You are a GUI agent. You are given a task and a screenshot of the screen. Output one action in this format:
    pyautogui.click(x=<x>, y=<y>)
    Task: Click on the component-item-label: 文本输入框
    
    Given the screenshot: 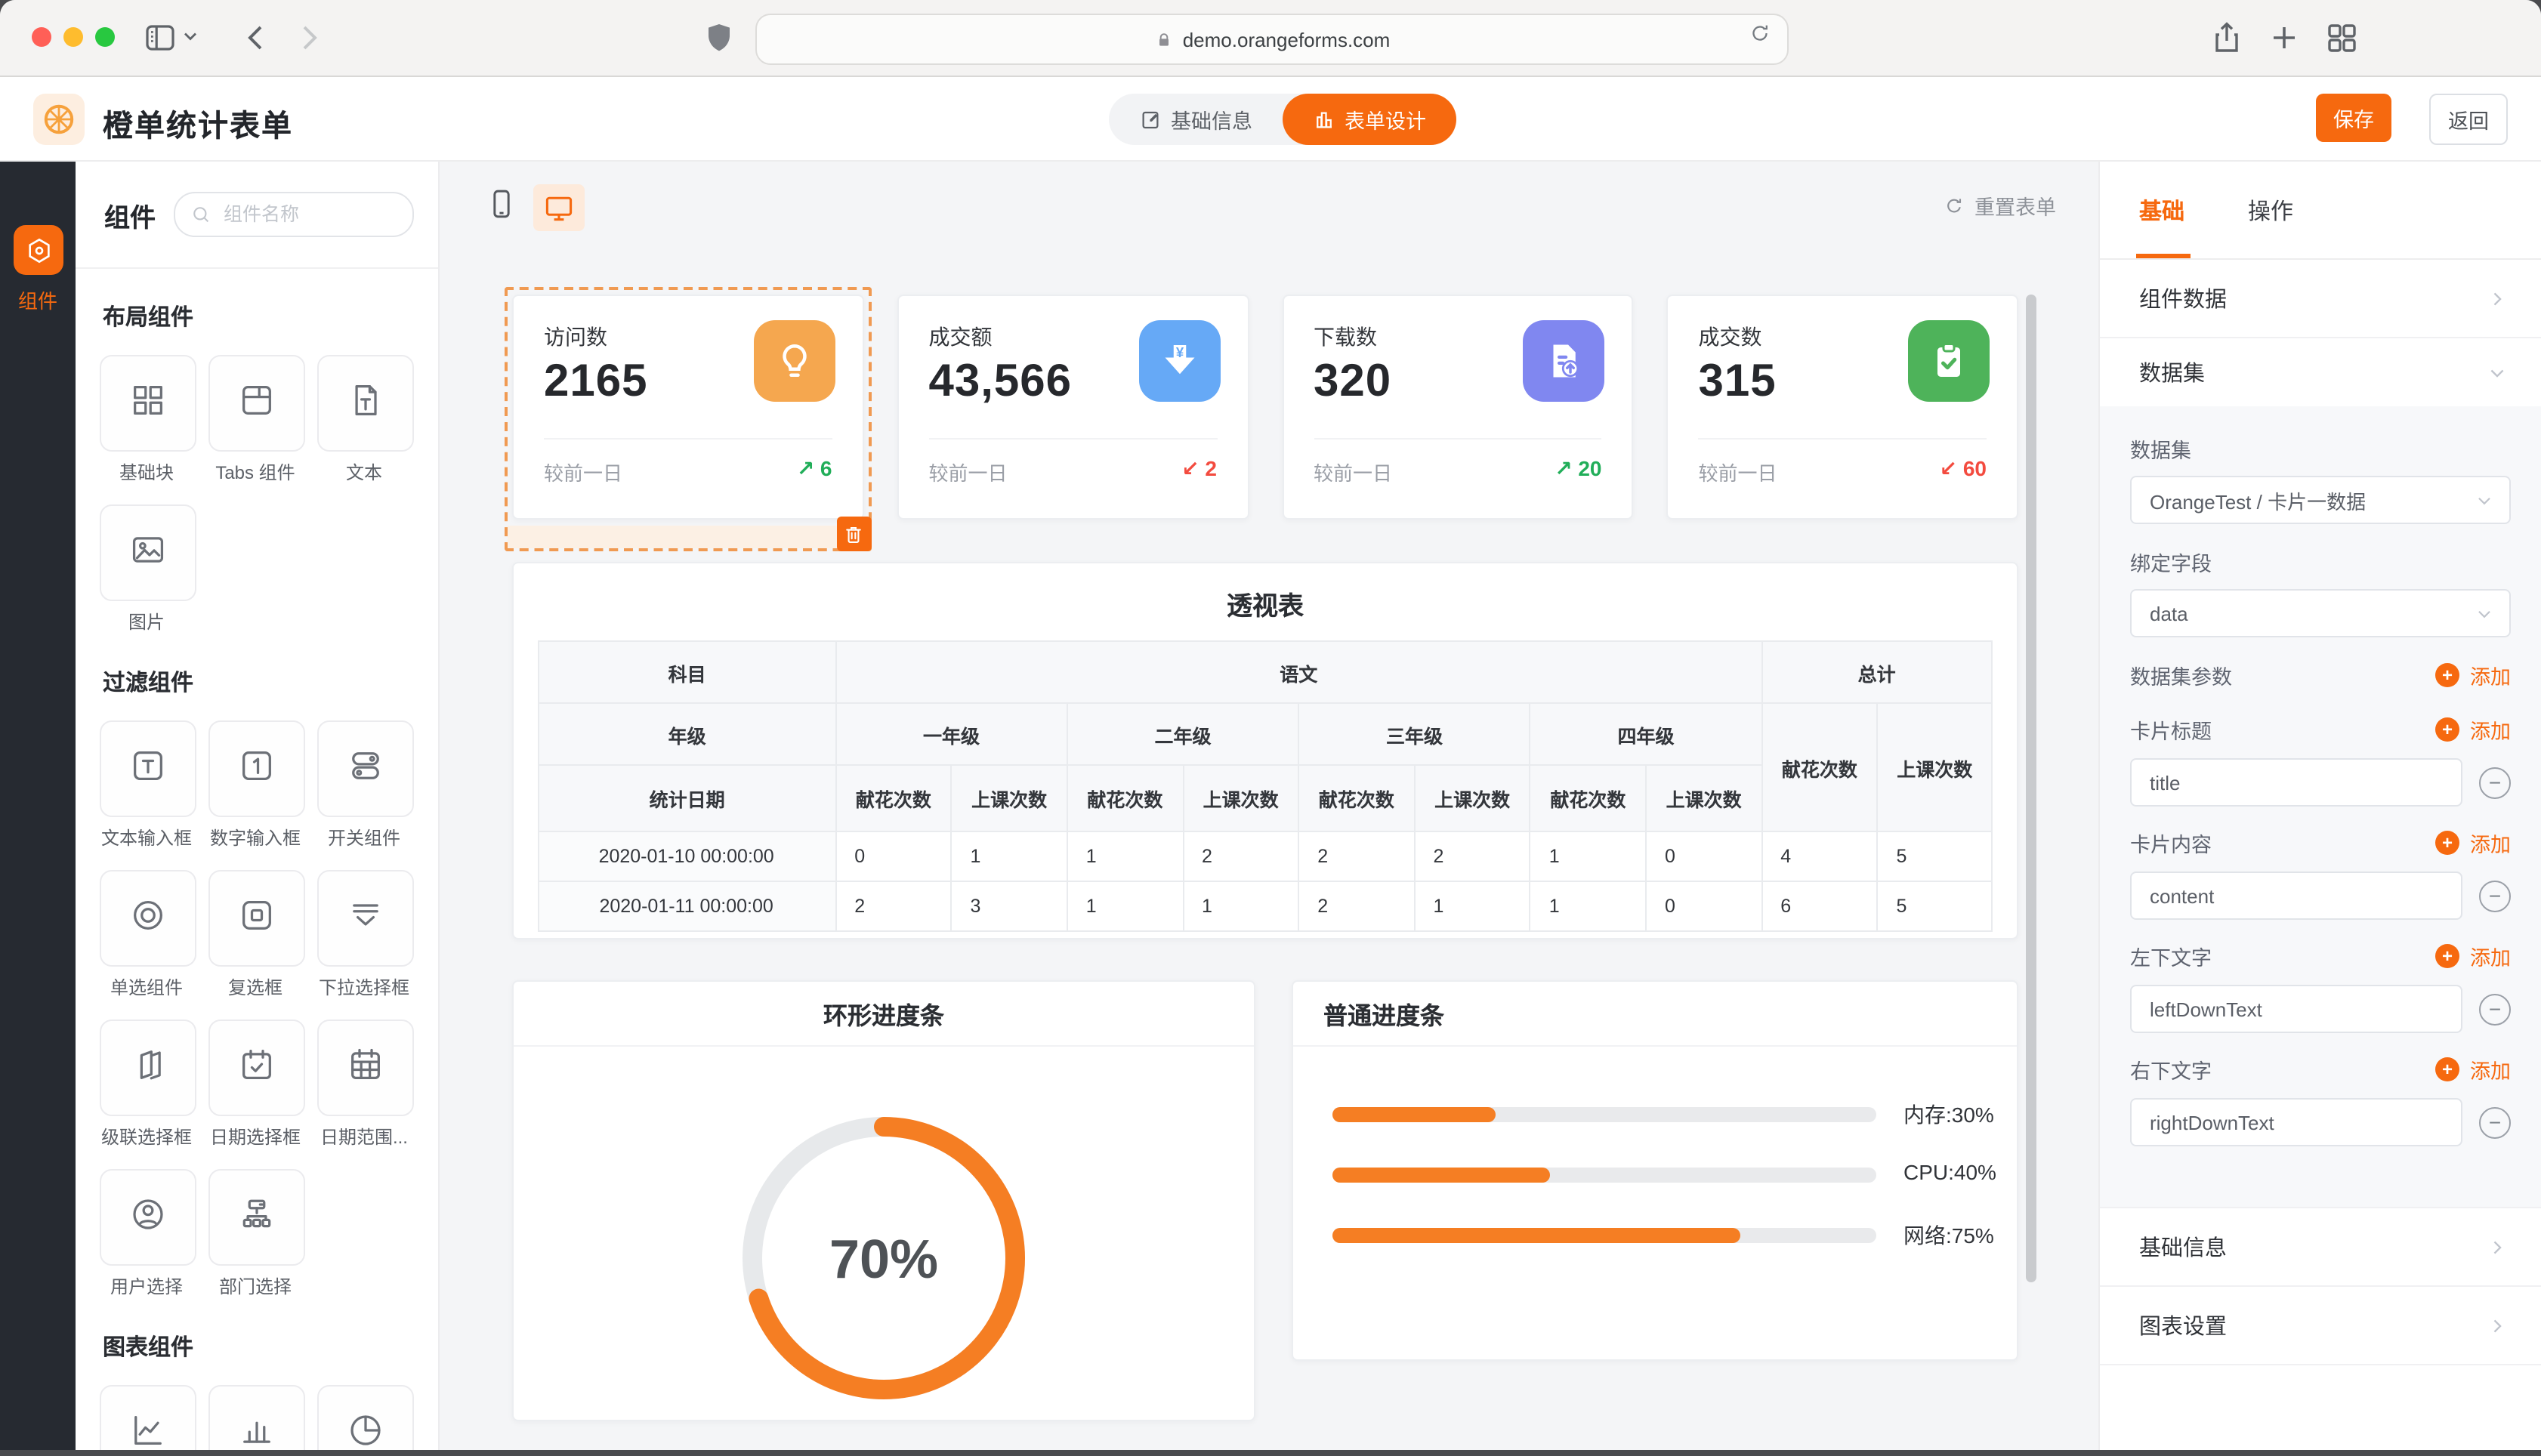 What is the action you would take?
    pyautogui.click(x=146, y=838)
    